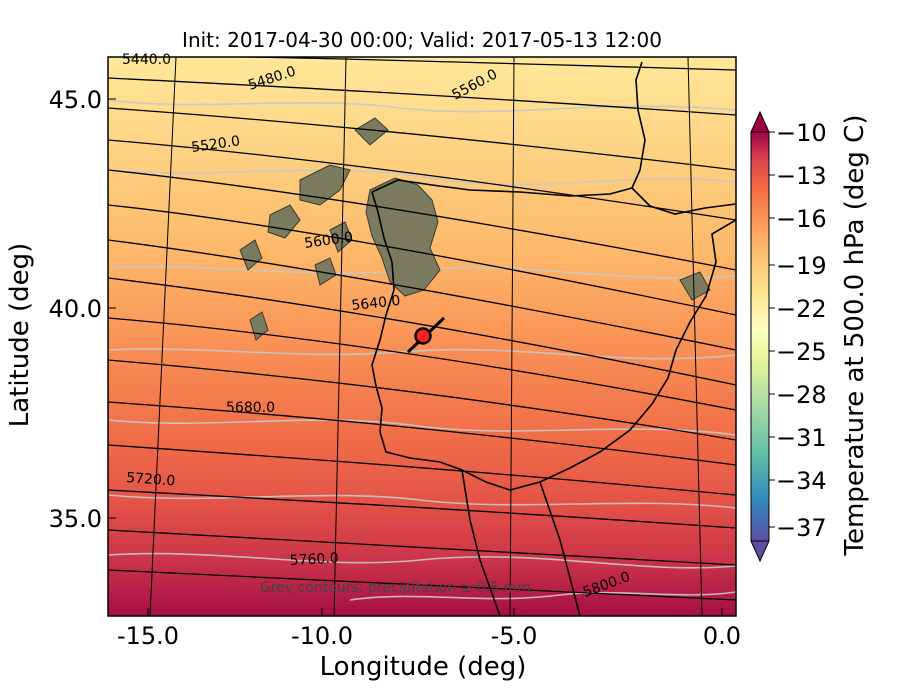 The image size is (900, 700). I want to click on colorbar-tick-label: −19, so click(801, 266).